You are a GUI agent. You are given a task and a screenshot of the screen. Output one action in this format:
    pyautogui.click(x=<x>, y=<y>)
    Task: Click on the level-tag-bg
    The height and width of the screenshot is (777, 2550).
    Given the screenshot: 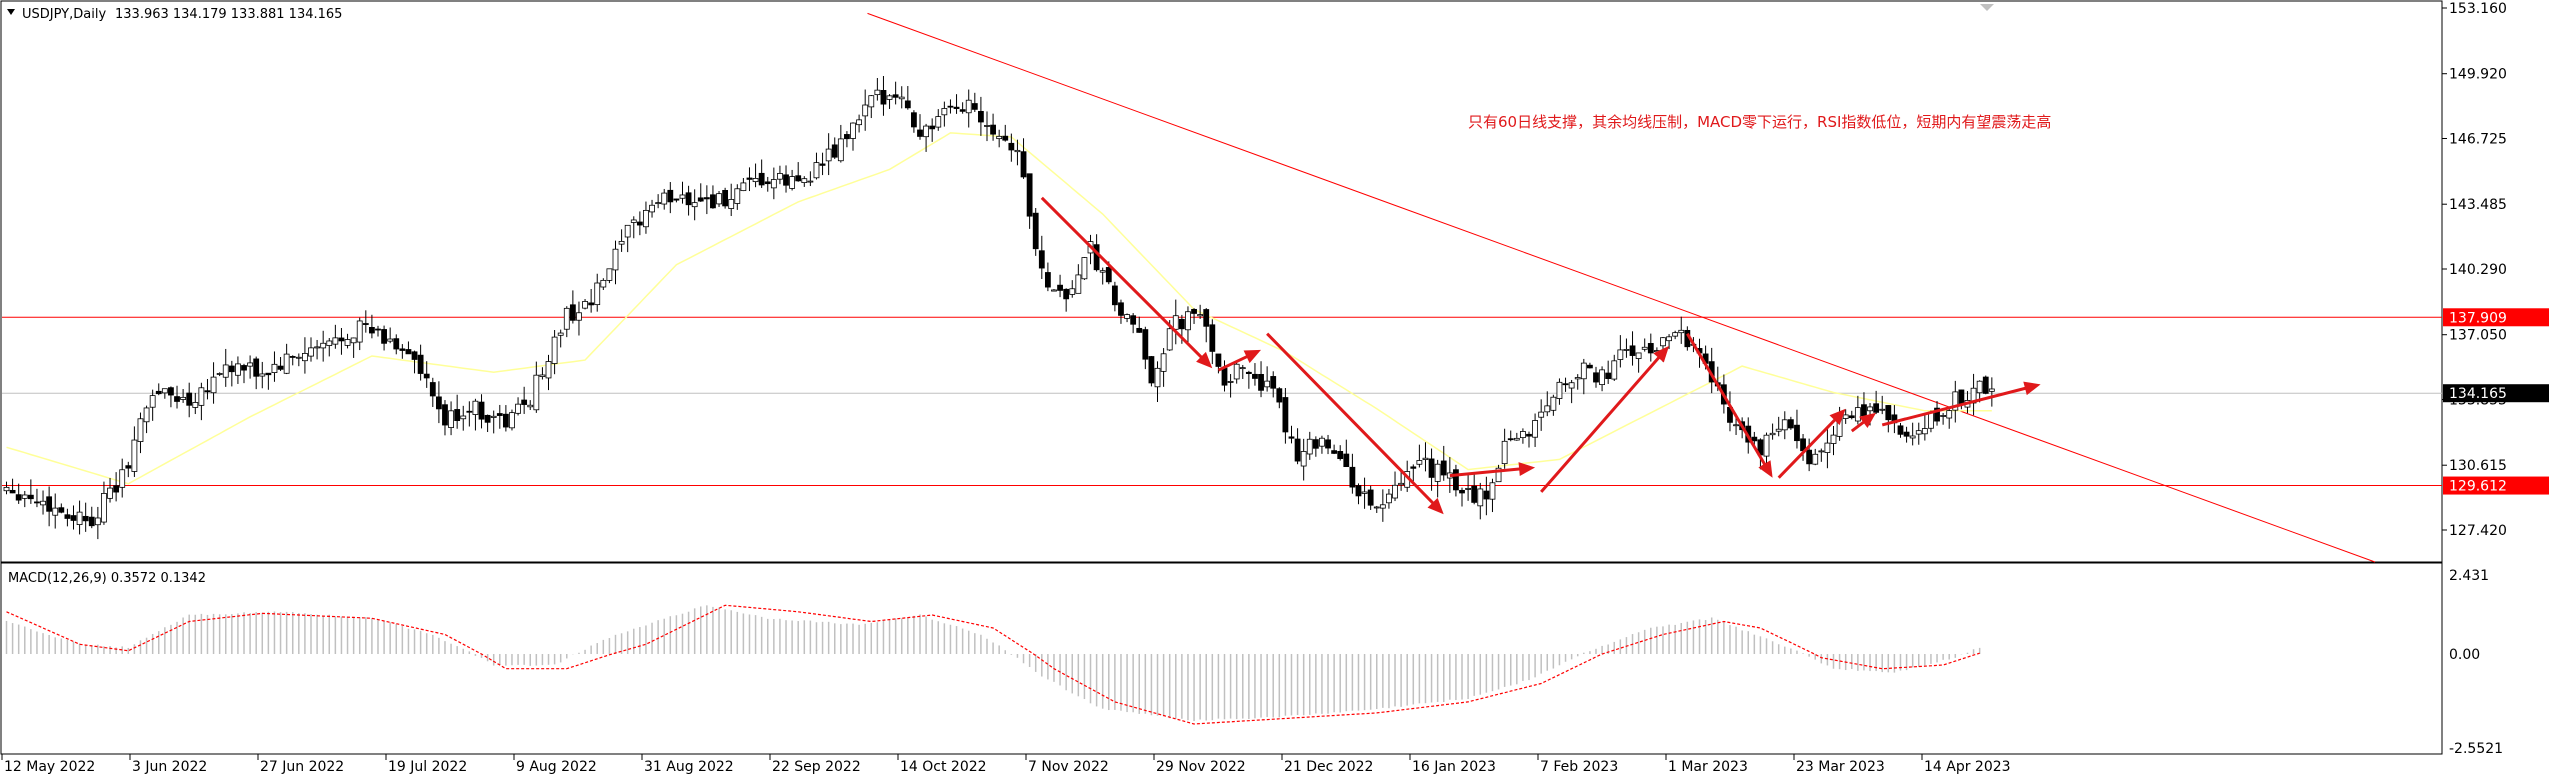 What is the action you would take?
    pyautogui.click(x=2496, y=485)
    